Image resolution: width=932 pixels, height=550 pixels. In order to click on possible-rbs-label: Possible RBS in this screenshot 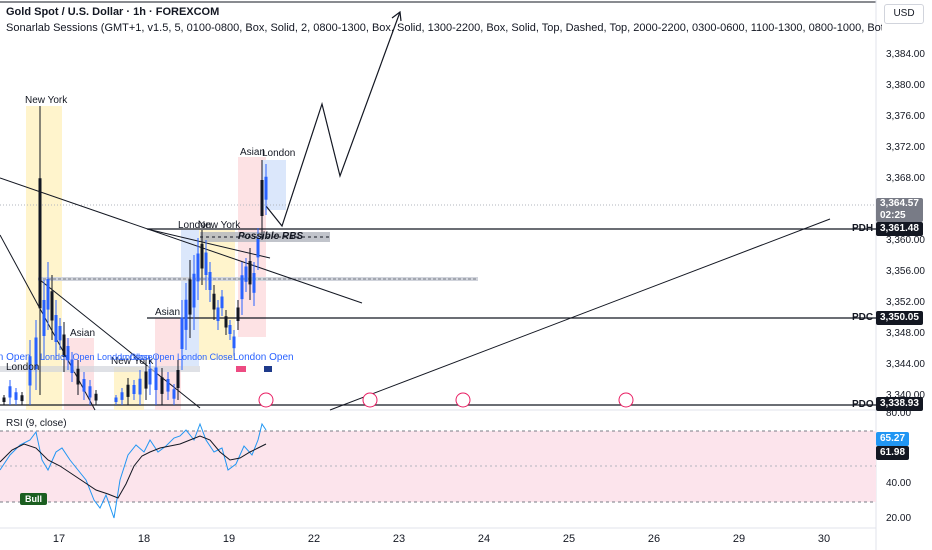, I will do `click(271, 236)`.